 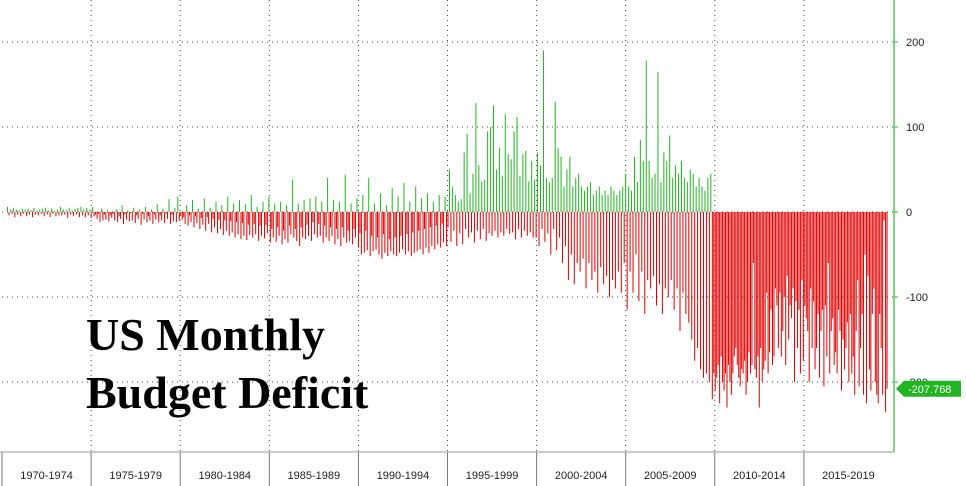 I want to click on x-tick-label: 1980-1984, so click(x=224, y=476).